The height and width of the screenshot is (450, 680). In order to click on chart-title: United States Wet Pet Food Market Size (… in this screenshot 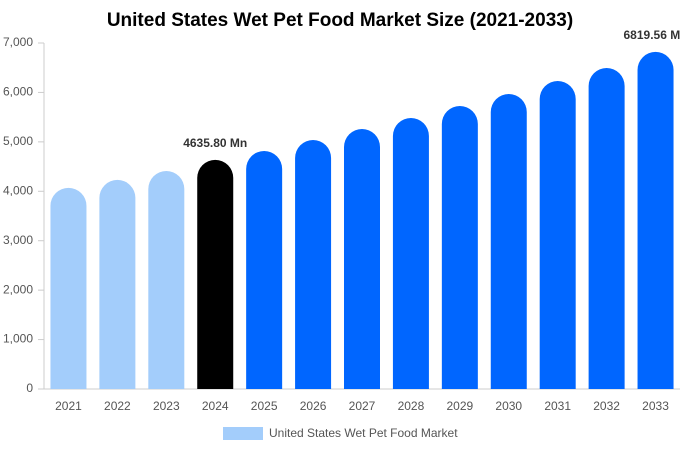, I will do `click(340, 20)`.